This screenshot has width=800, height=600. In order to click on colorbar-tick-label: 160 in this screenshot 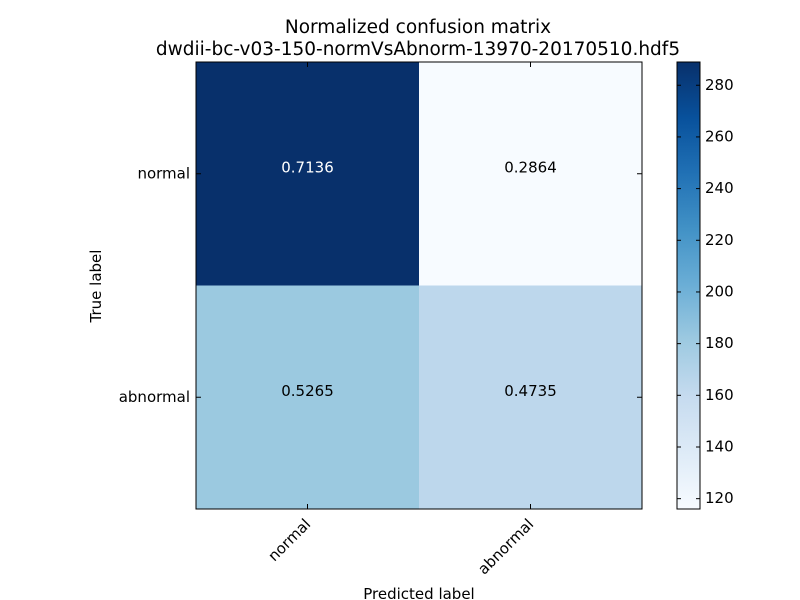, I will do `click(719, 395)`.